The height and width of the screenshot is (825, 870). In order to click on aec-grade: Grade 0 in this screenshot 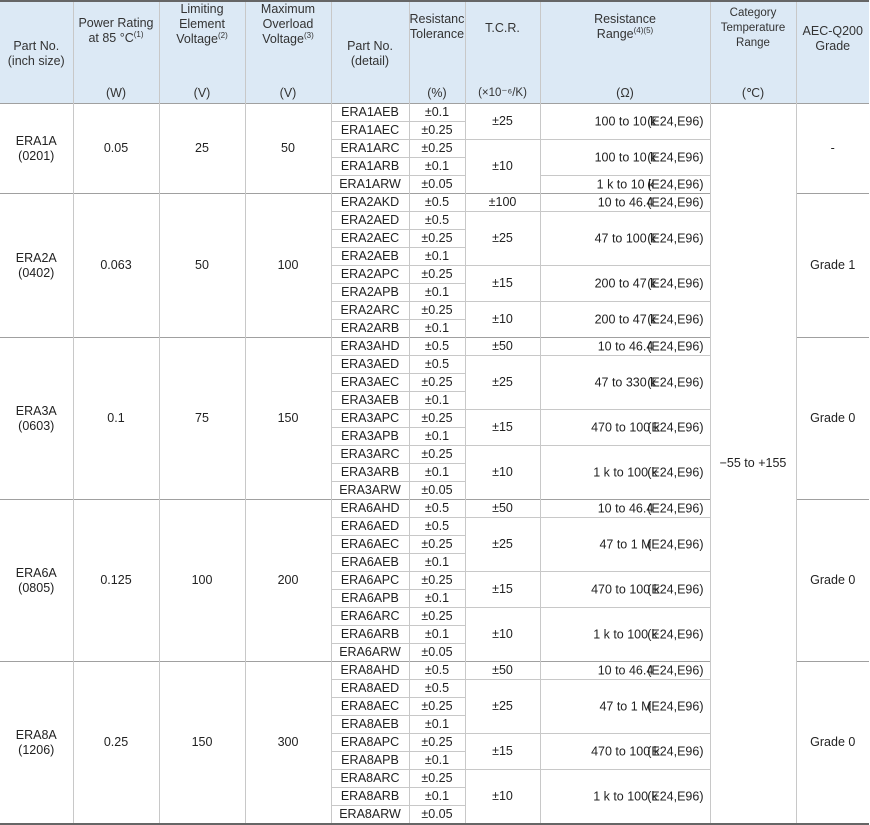, I will do `click(832, 580)`.